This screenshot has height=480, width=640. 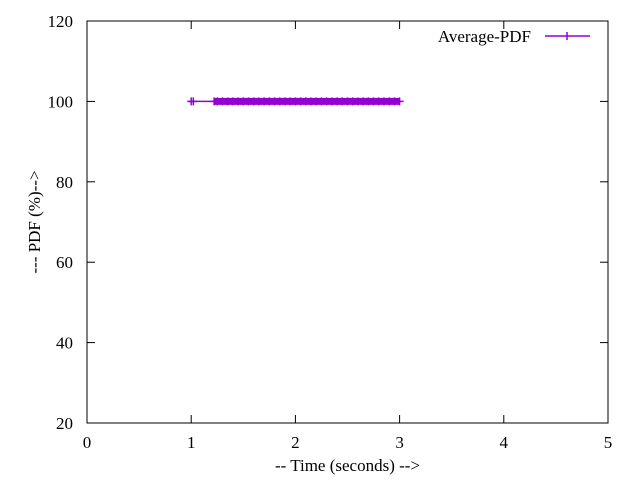 What do you see at coordinates (64, 343) in the screenshot?
I see `y-tick-label: 40` at bounding box center [64, 343].